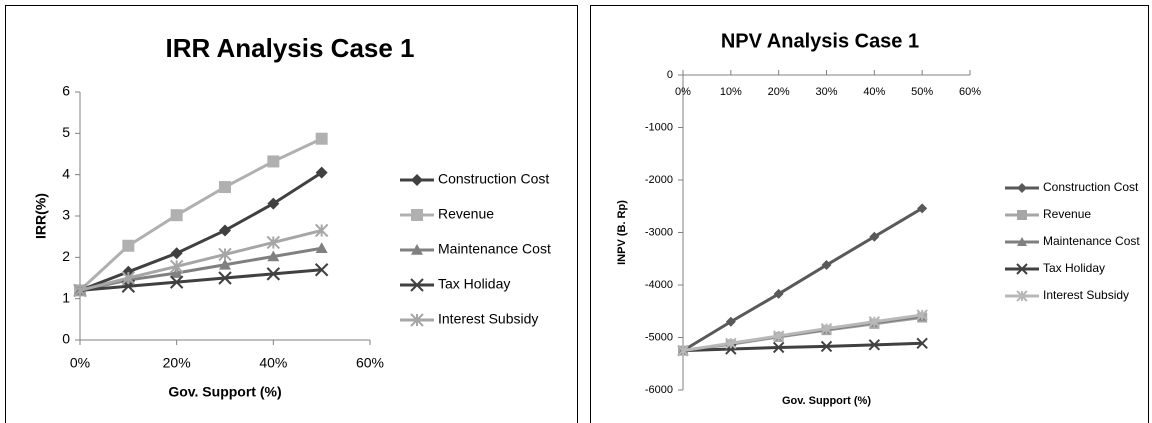 The image size is (1152, 423). Describe the element at coordinates (66, 215) in the screenshot. I see `y-tick-label: 3` at that location.